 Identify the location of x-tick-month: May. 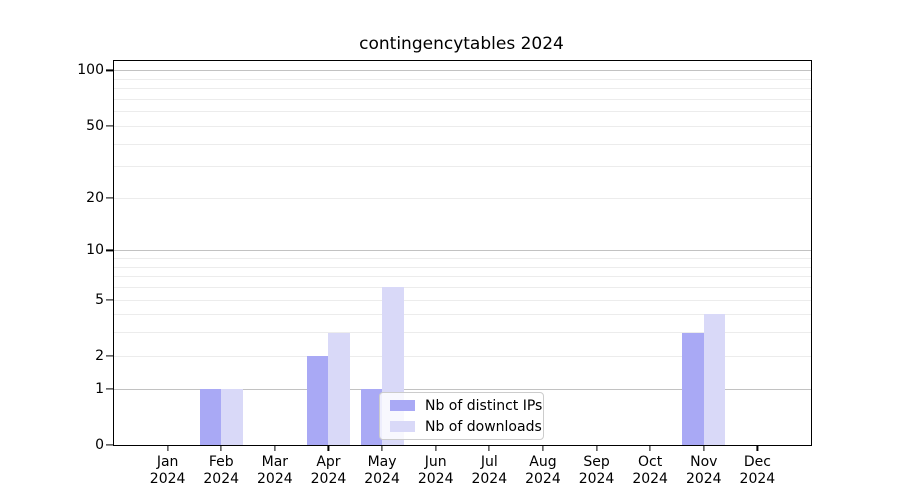
(382, 462).